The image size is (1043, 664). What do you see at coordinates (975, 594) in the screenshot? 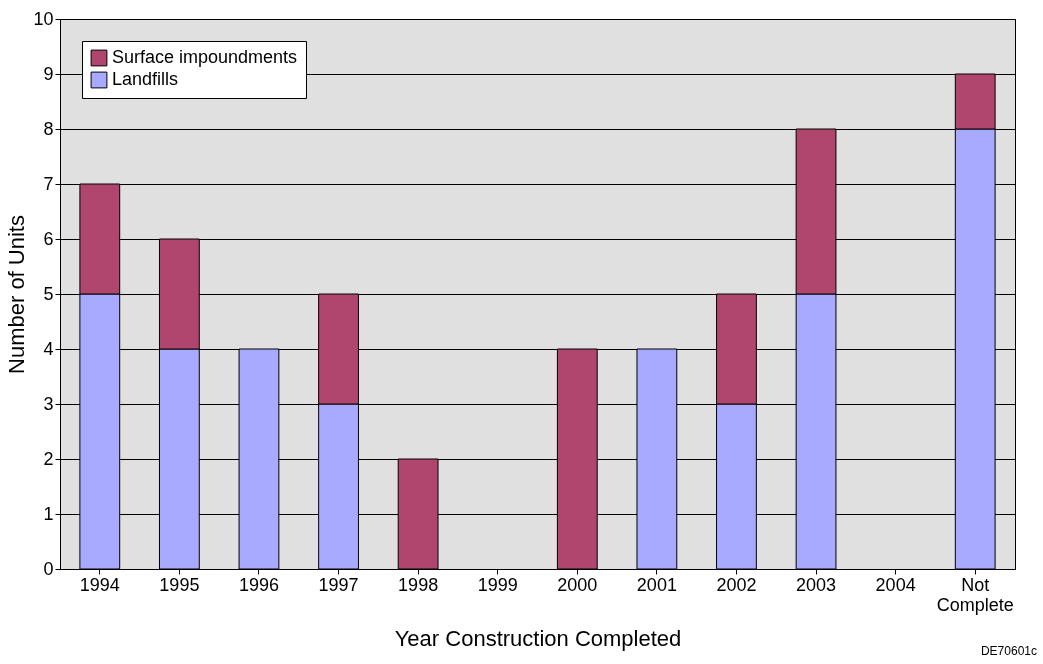
I see `x-tick-label: Not Complete` at bounding box center [975, 594].